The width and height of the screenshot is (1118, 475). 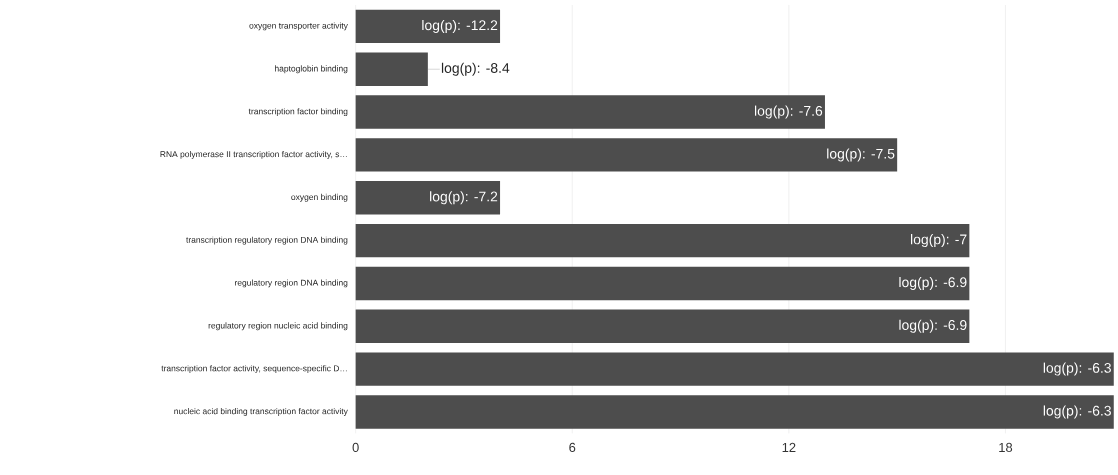 I want to click on y-tick-label: oxygen binding, so click(x=319, y=197).